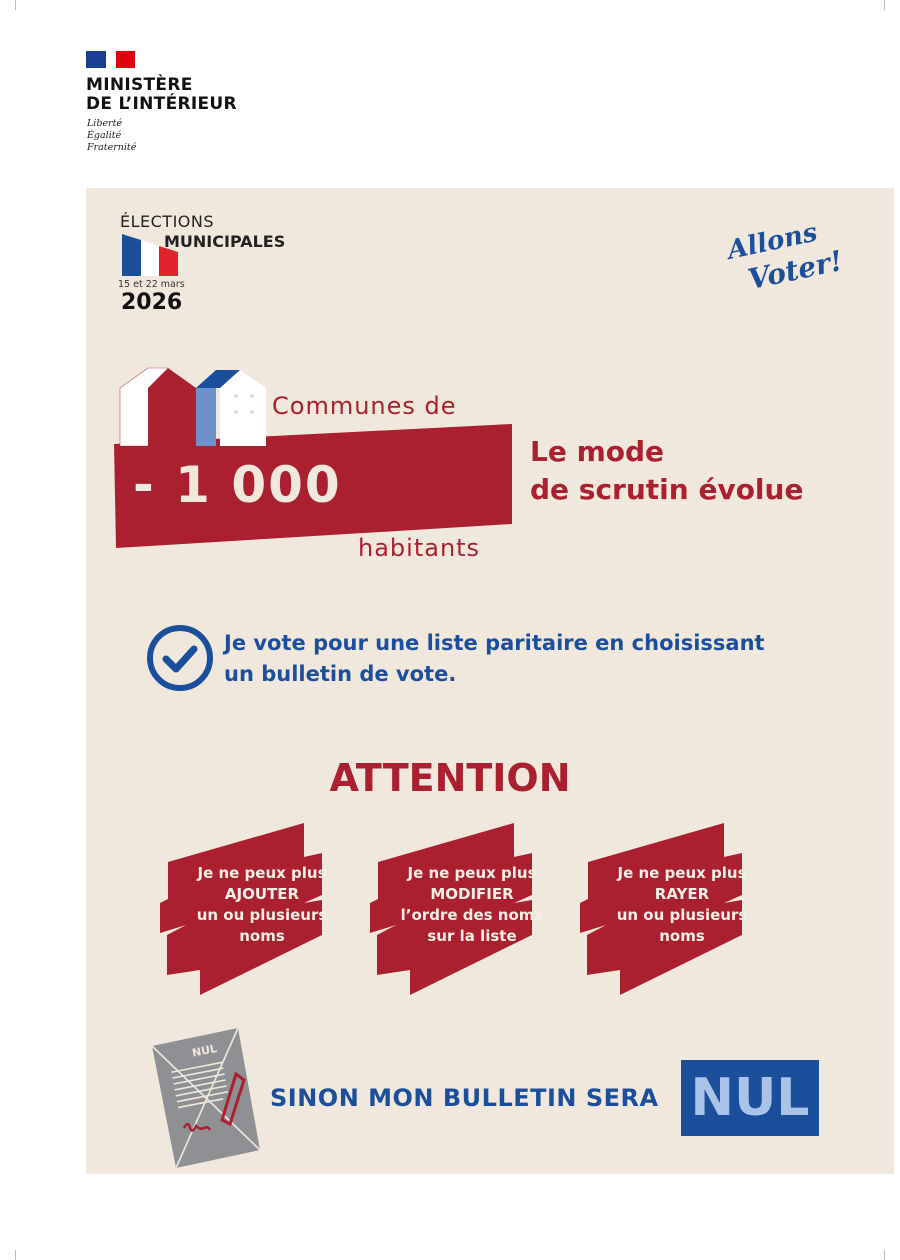  Describe the element at coordinates (782, 257) in the screenshot. I see `allons-voter-logo: Allons Voter!` at that location.